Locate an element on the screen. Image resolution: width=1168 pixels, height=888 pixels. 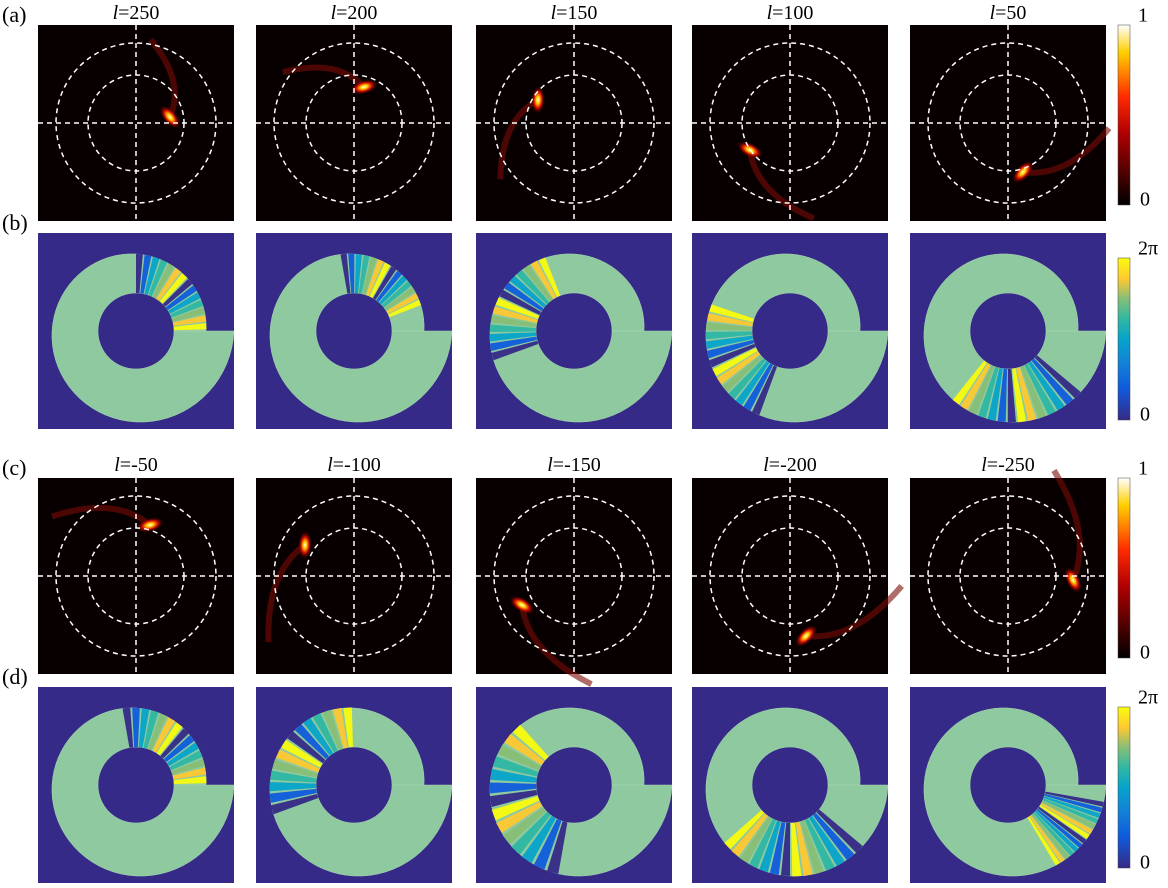
panel-title: l=-200 is located at coordinates (790, 465).